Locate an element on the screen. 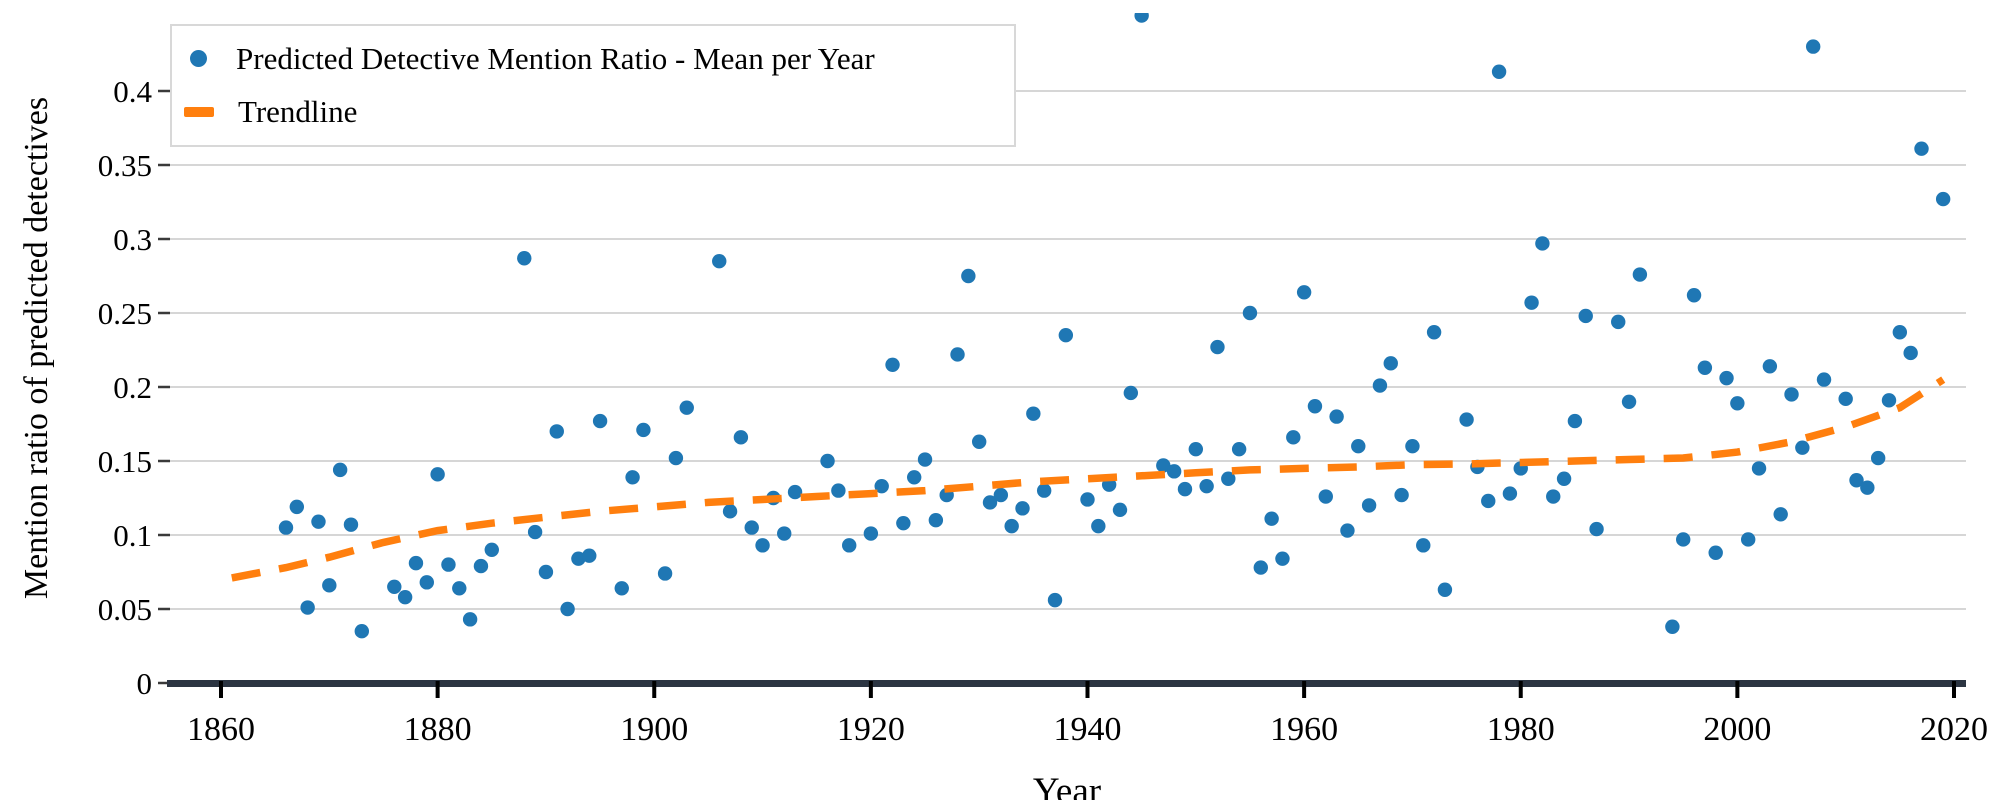 This screenshot has height=800, width=2000. x-tick-label: 1940 is located at coordinates (1087, 729).